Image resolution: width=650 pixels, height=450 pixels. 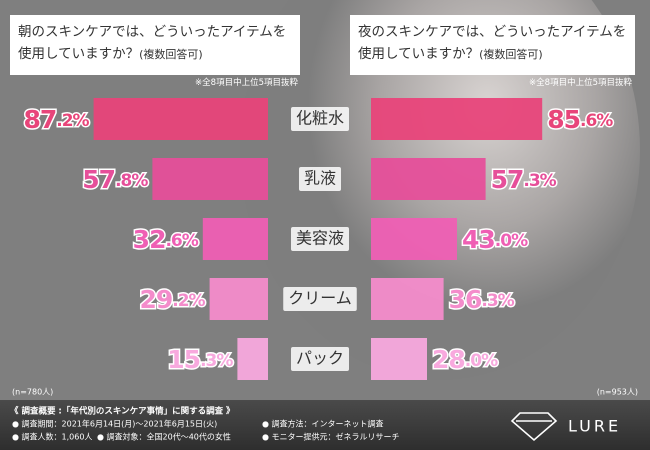 I want to click on value-label: 28.0%, so click(x=465, y=359).